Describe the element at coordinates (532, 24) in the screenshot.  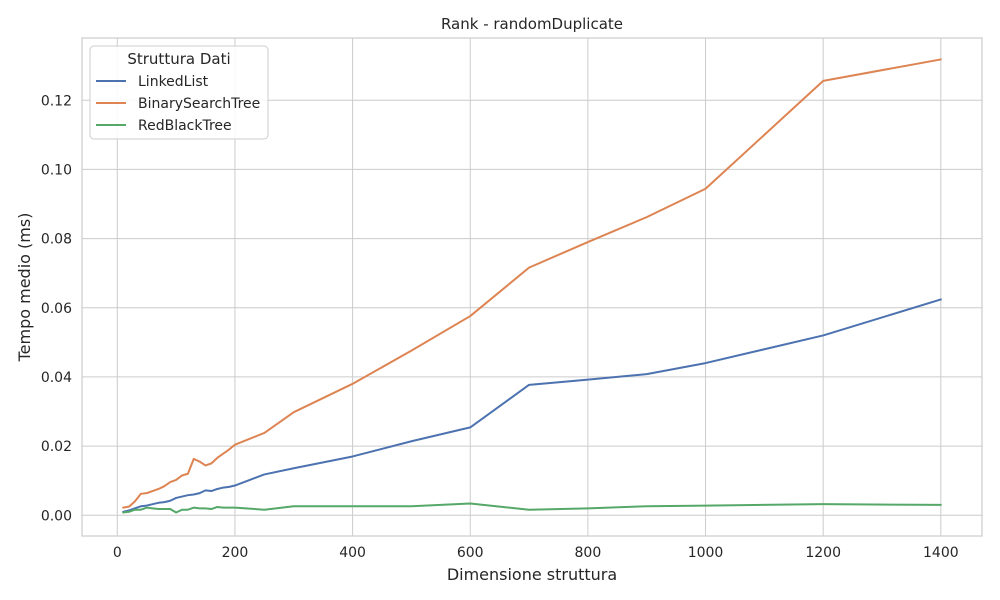
I see `chart-title: Rank - randomDuplicate` at that location.